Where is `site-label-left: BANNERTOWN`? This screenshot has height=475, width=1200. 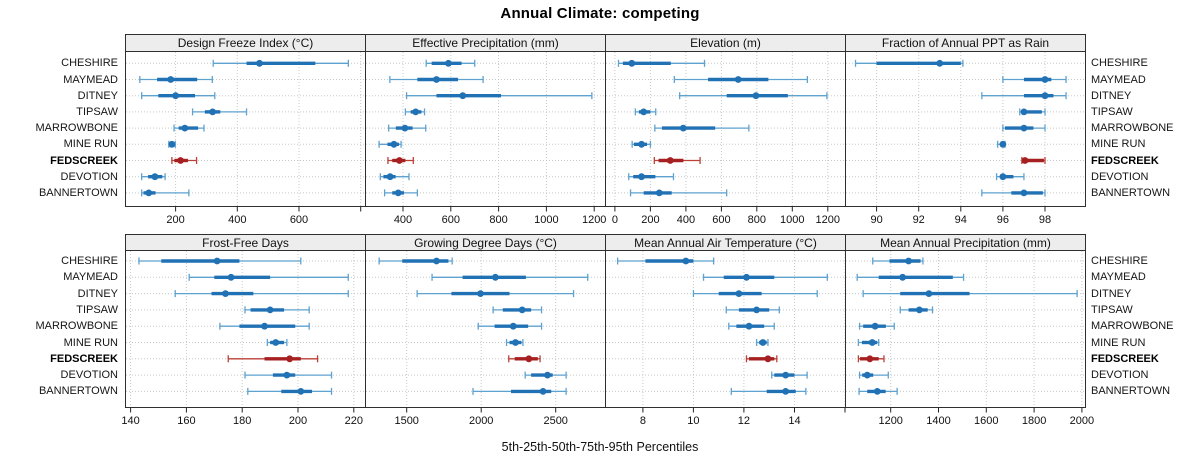 site-label-left: BANNERTOWN is located at coordinates (78, 192).